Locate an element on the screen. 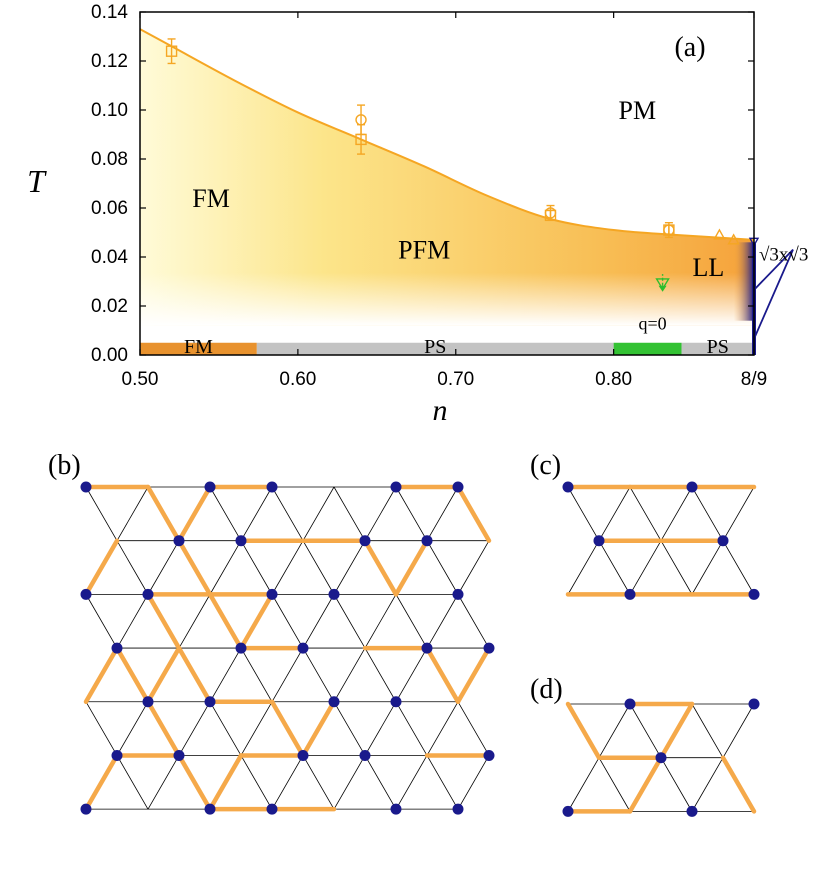 The image size is (830, 869). y-tick-label: 0.14 is located at coordinates (109, 12).